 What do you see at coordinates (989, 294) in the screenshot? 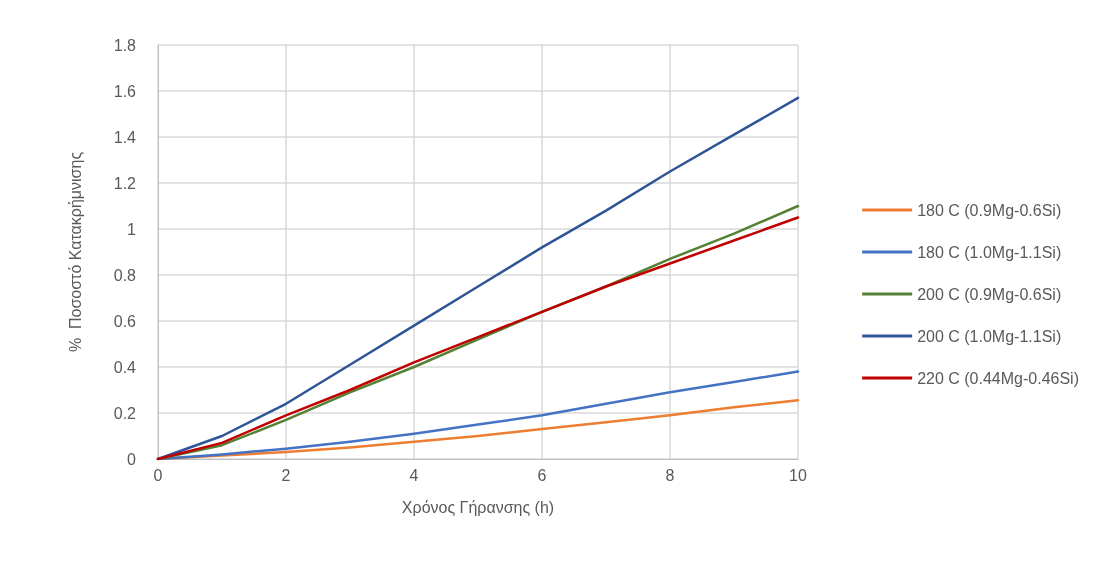
I see `legend-label: 200 C (0.9Mg-0.6Si)` at bounding box center [989, 294].